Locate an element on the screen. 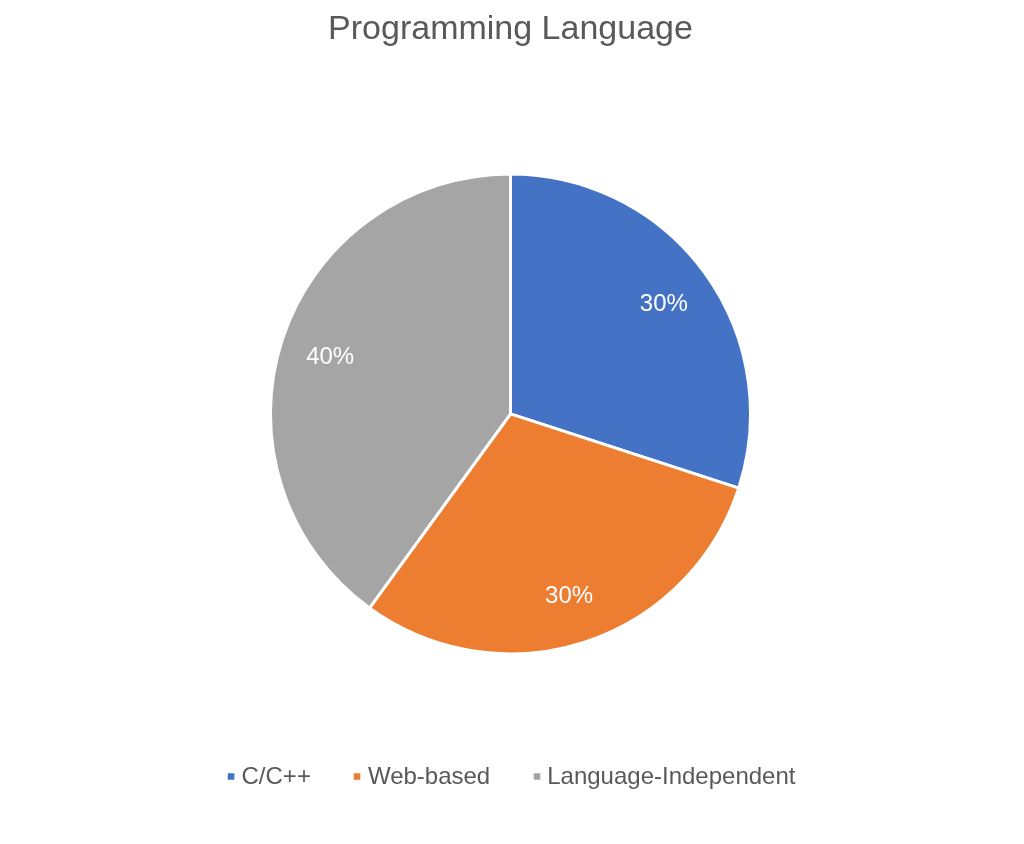 This screenshot has height=844, width=1024. chart-title: Programming Language is located at coordinates (510, 26).